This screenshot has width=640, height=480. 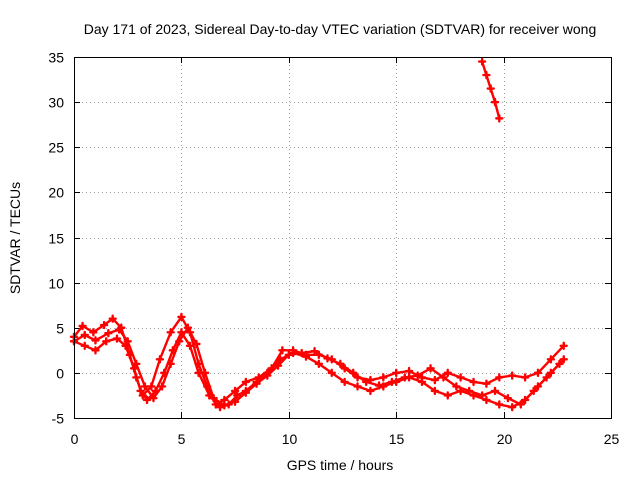 What do you see at coordinates (56, 103) in the screenshot?
I see `y-tick-label: 30` at bounding box center [56, 103].